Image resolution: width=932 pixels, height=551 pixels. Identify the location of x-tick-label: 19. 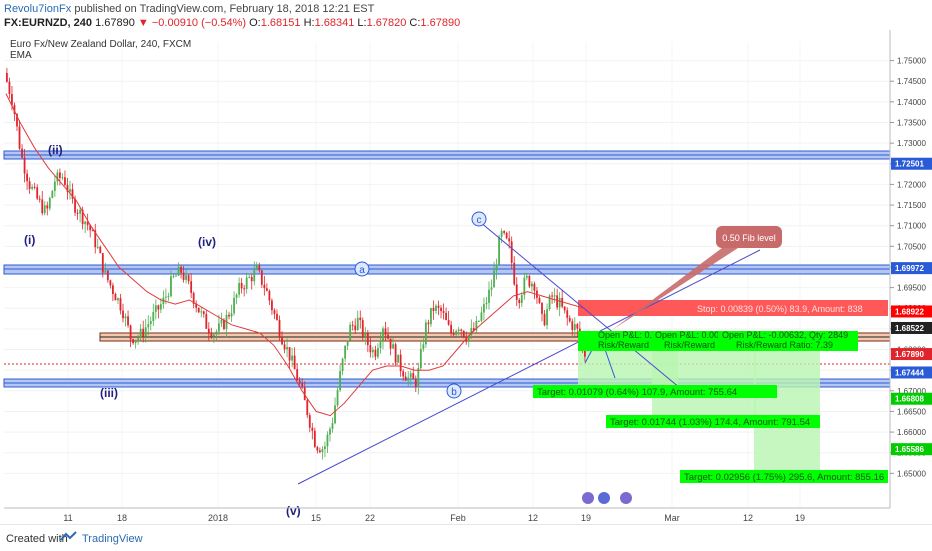
(800, 518).